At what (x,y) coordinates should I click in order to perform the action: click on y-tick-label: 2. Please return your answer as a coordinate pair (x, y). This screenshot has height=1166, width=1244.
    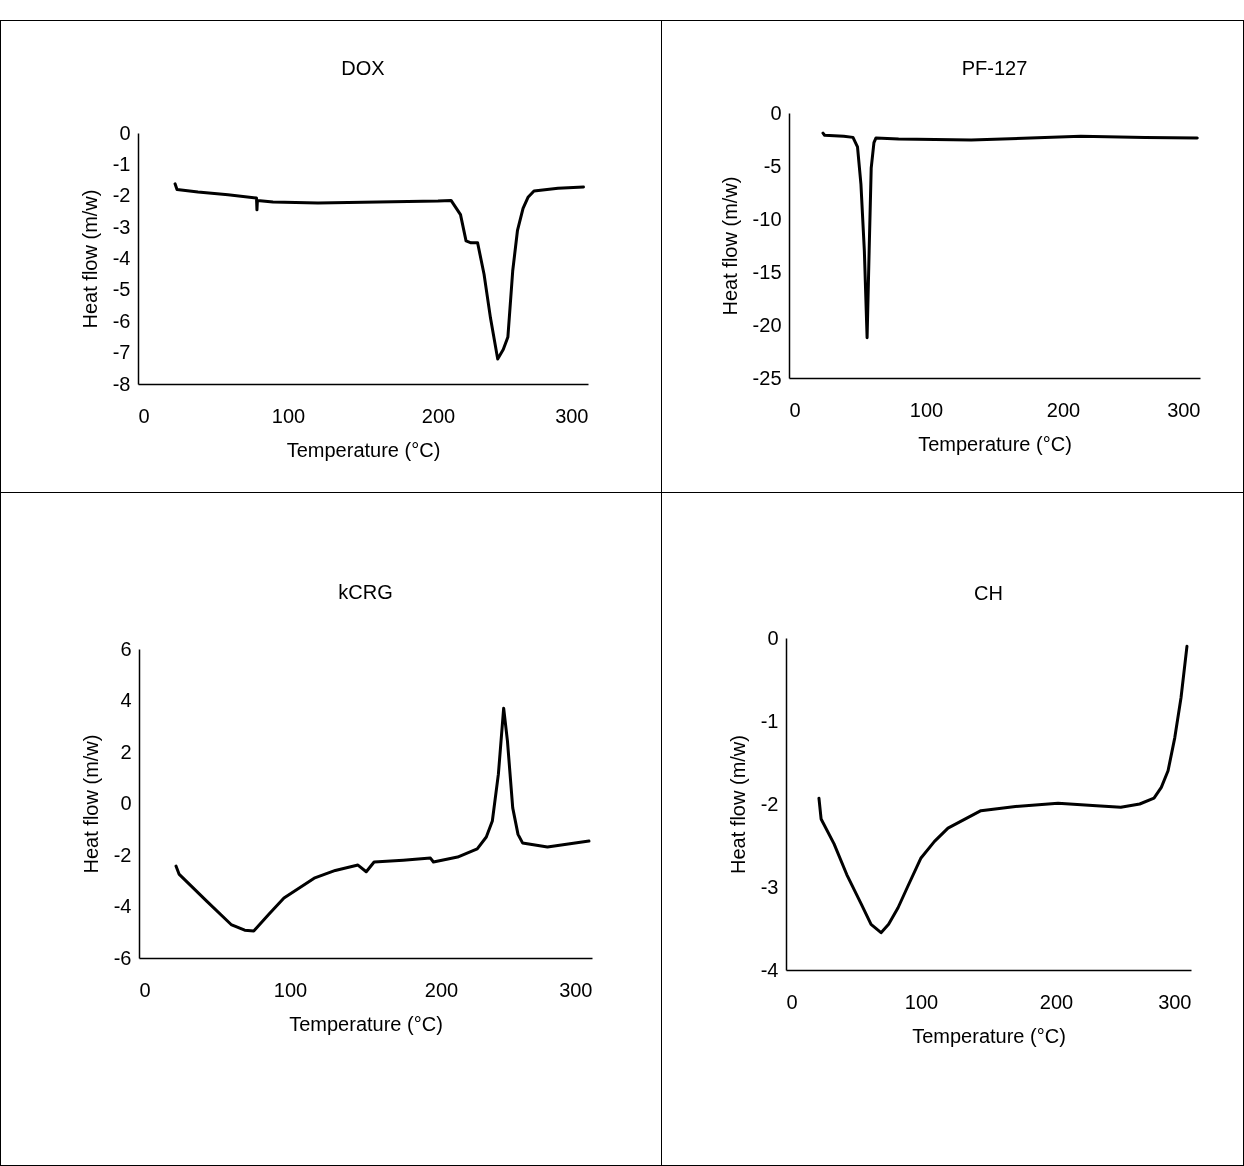
    Looking at the image, I should click on (126, 751).